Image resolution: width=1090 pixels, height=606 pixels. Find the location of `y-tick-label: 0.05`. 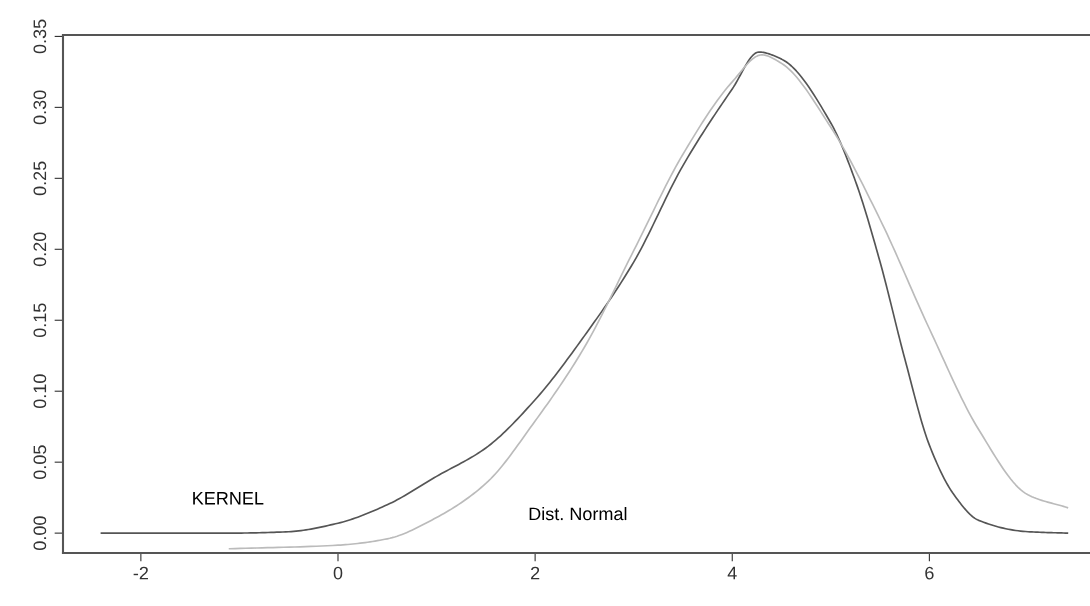

y-tick-label: 0.05 is located at coordinates (40, 462).